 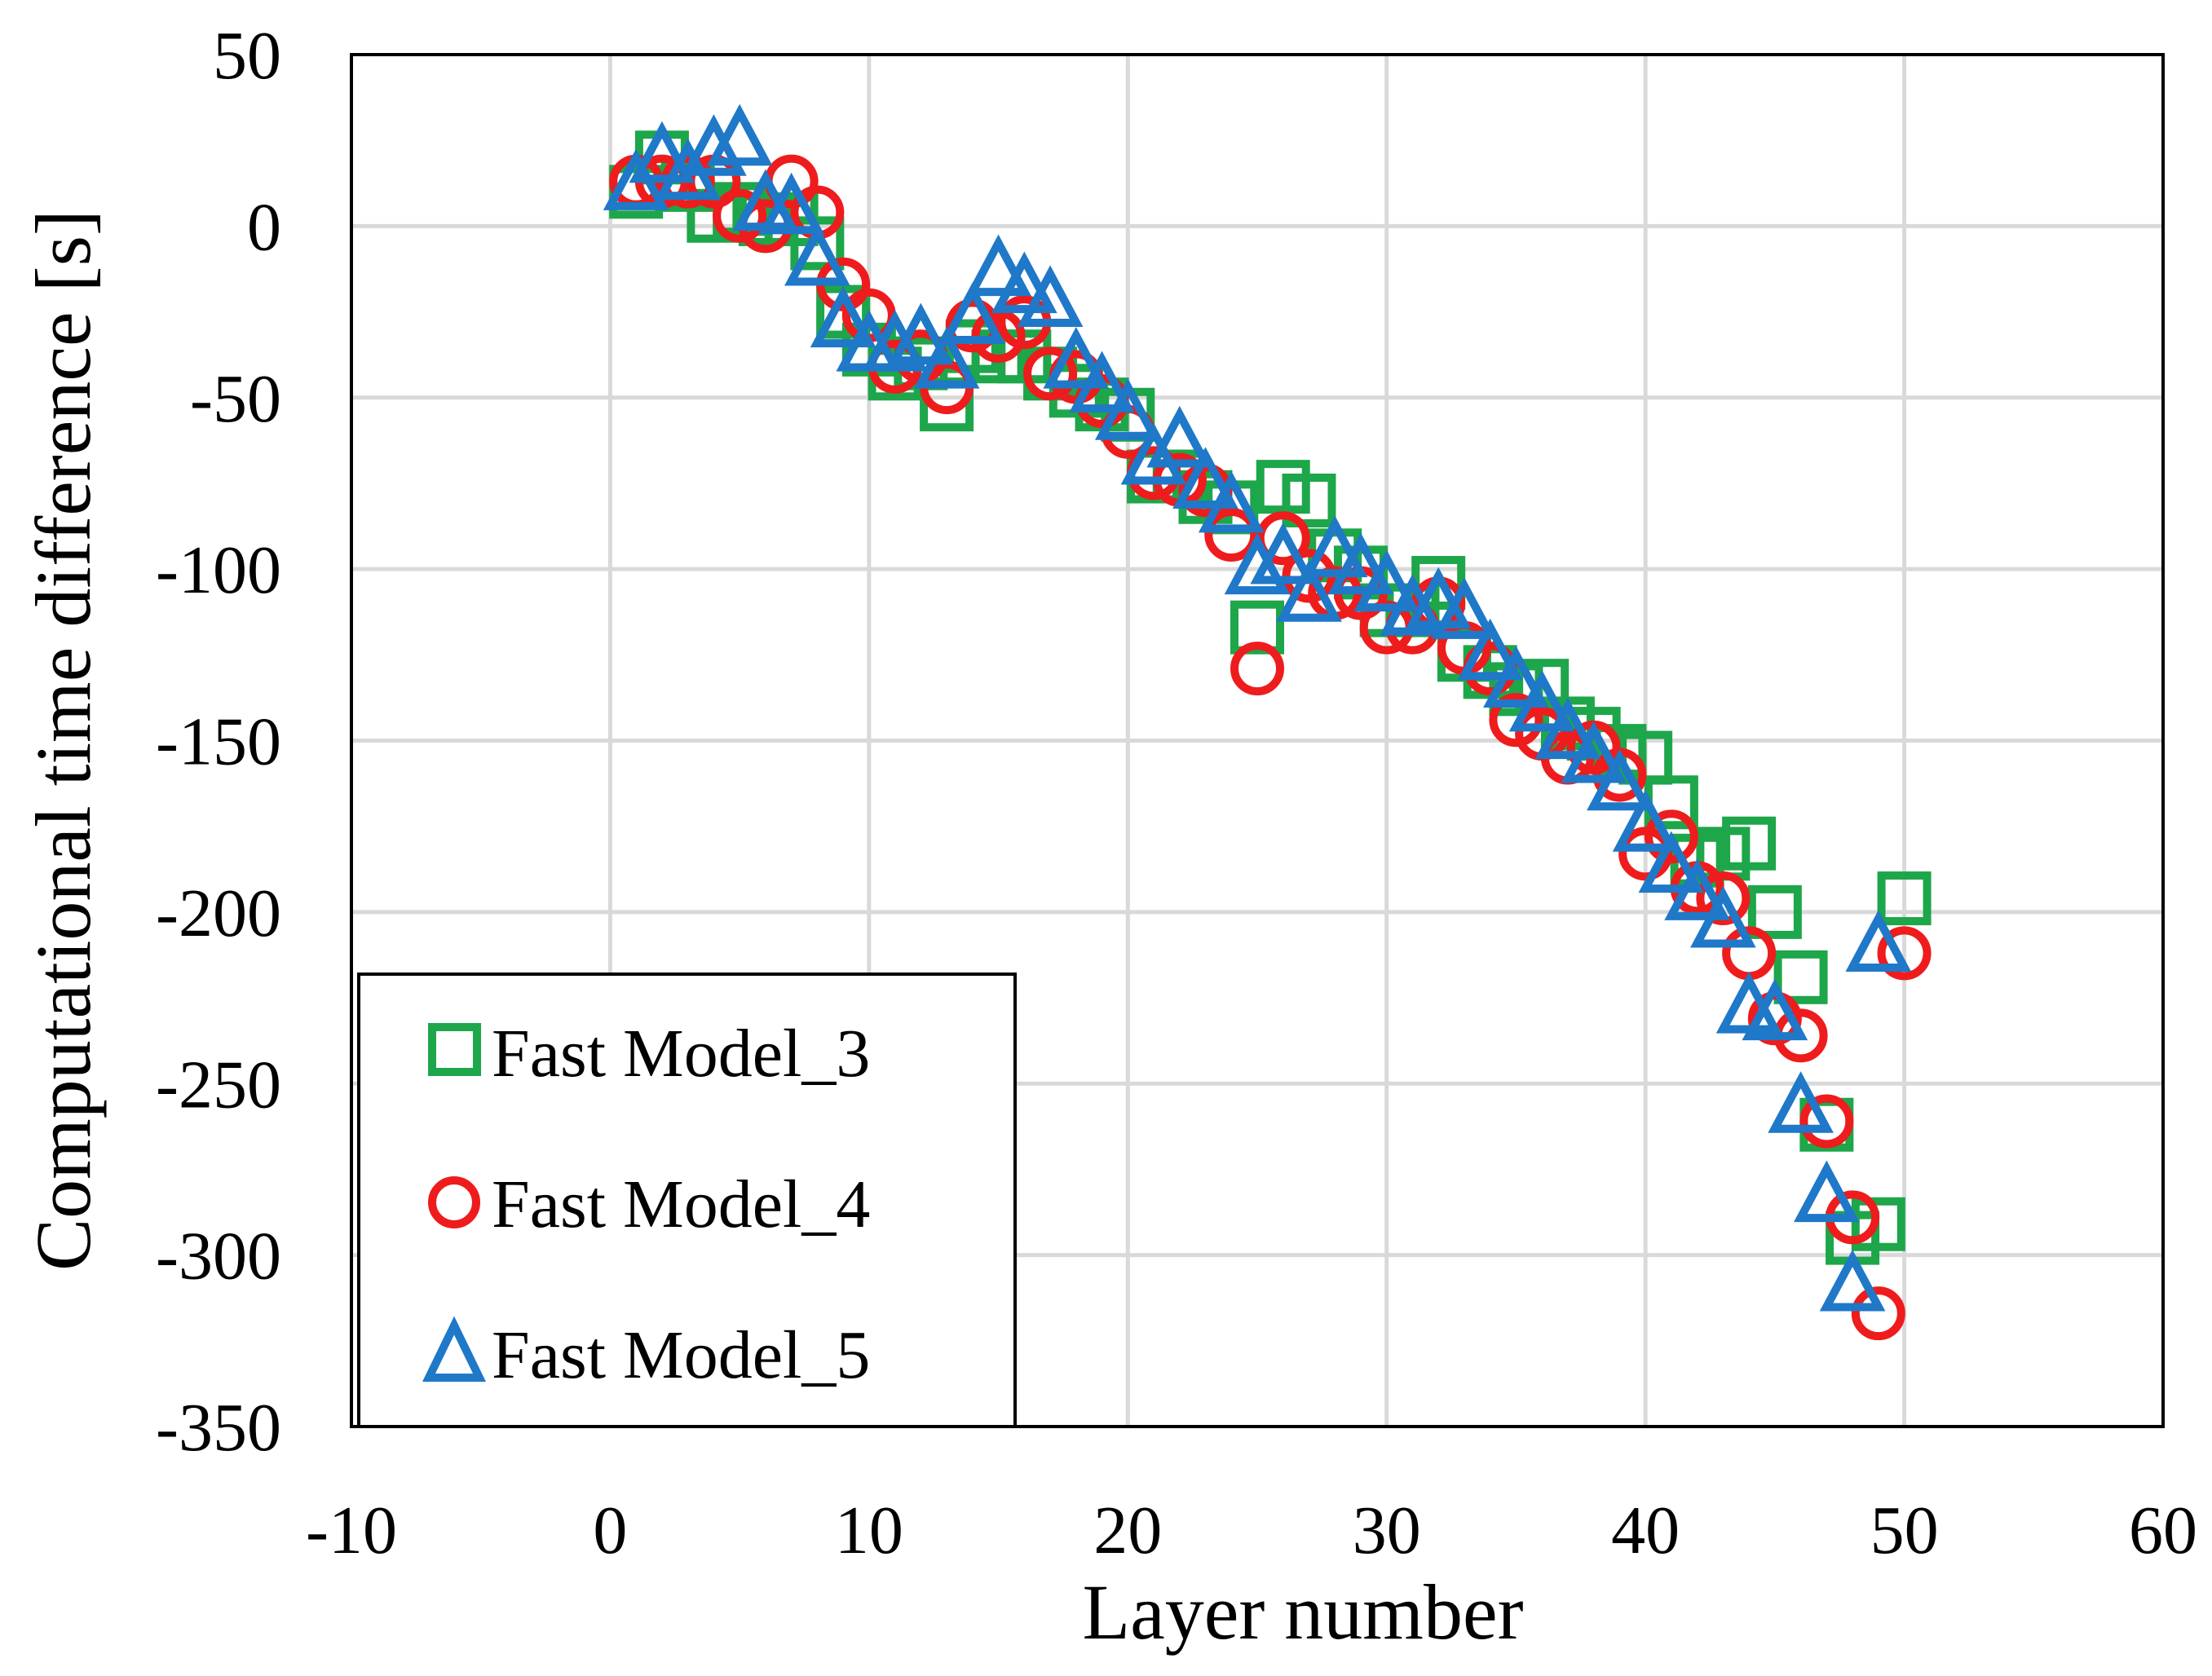 What do you see at coordinates (681, 1054) in the screenshot?
I see `legend-label-fast-model-3: Fast Model_3` at bounding box center [681, 1054].